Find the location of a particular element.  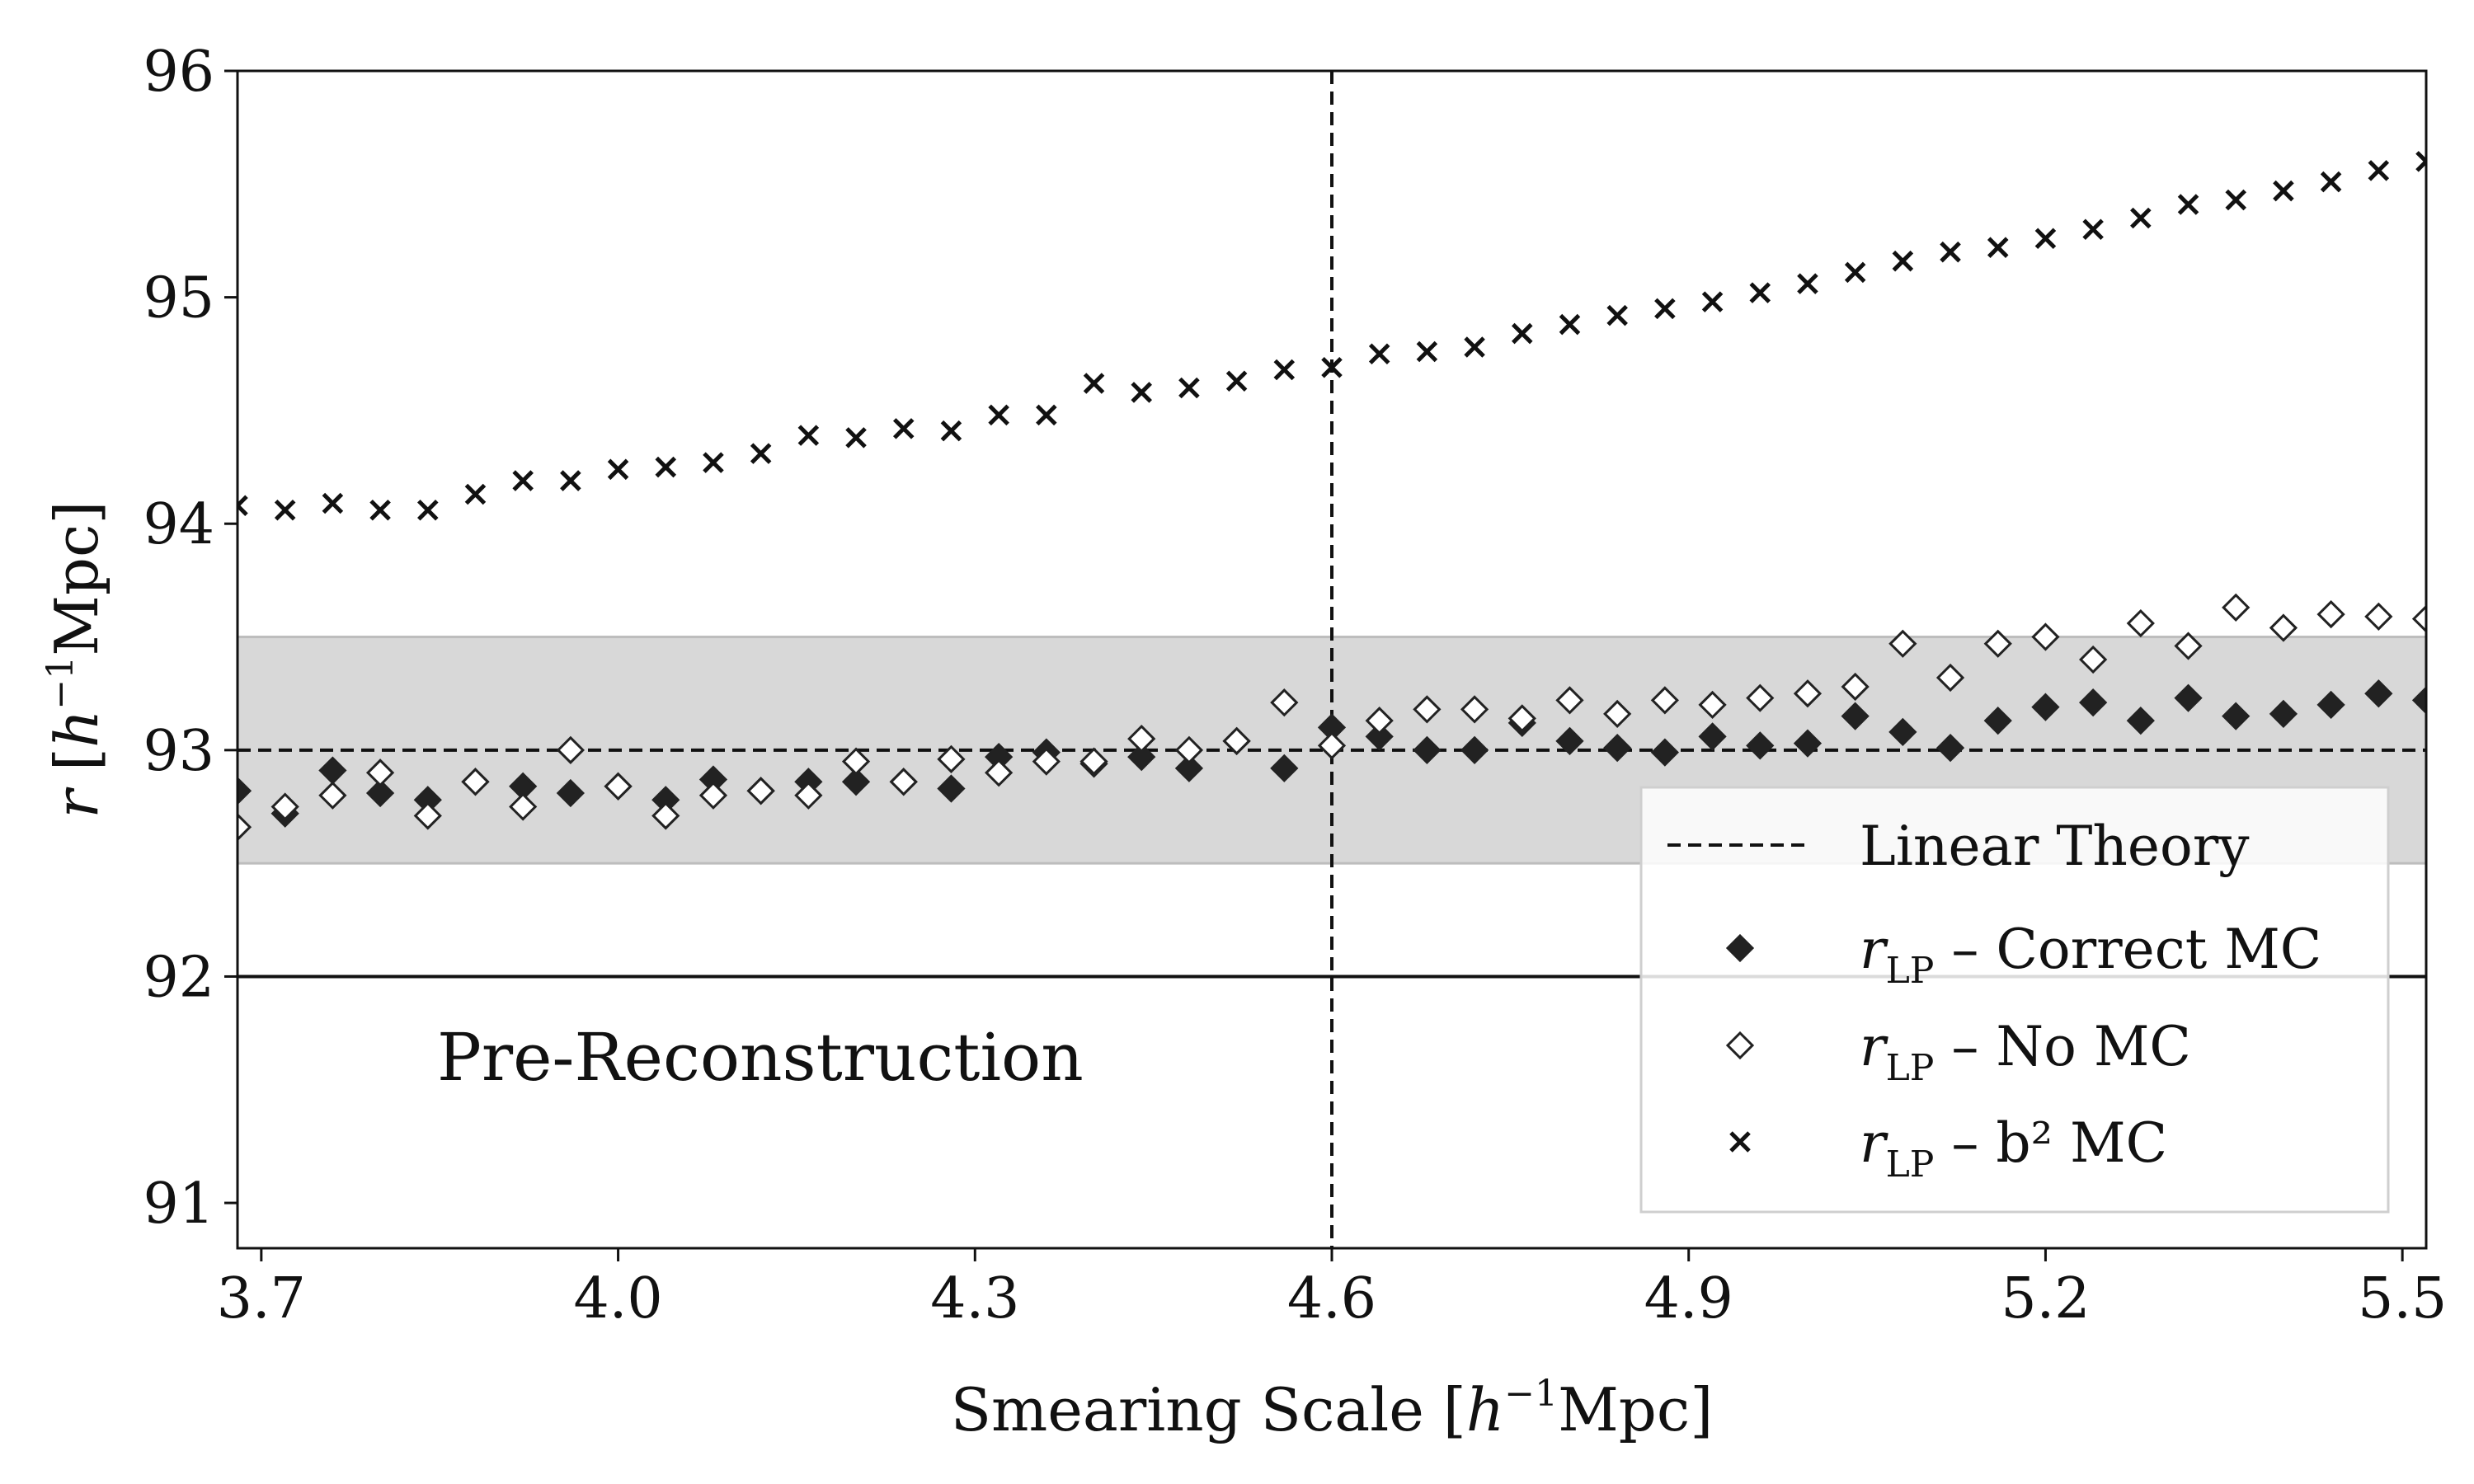

legend-subscript: LP is located at coordinates (1910, 971).